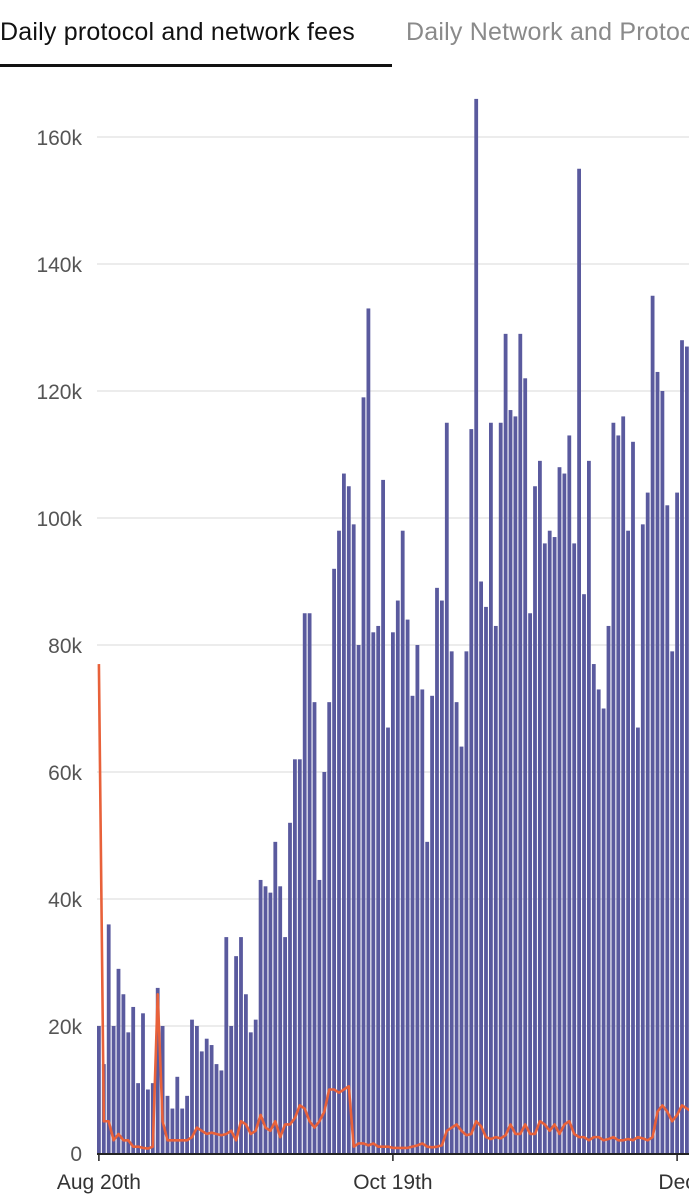 The width and height of the screenshot is (689, 1200). I want to click on tab-daily-network-protocol-fees: Daily Network and Protocol Fees, so click(547, 32).